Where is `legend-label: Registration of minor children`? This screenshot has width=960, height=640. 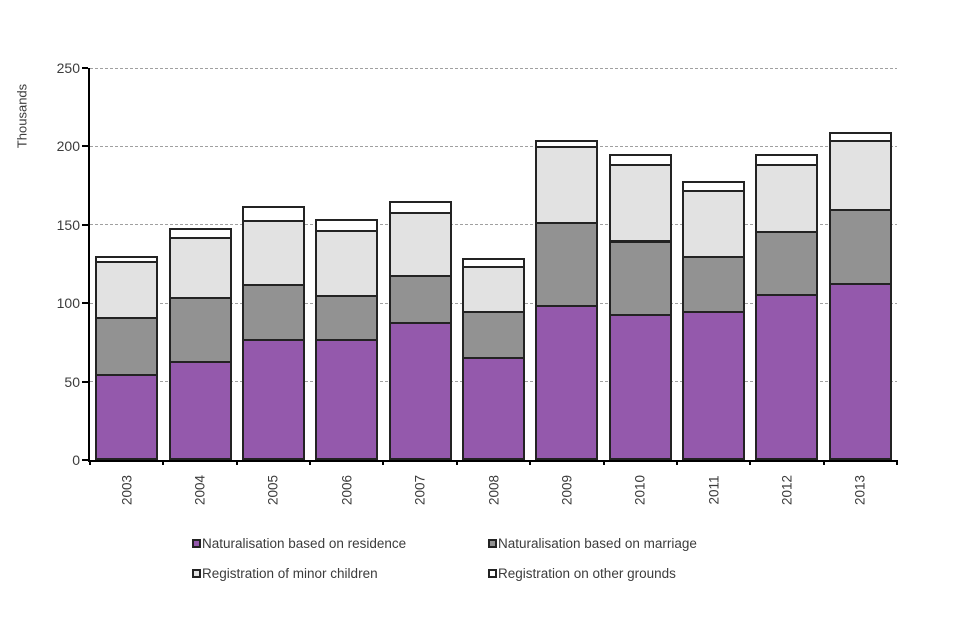
legend-label: Registration of minor children is located at coordinates (290, 573).